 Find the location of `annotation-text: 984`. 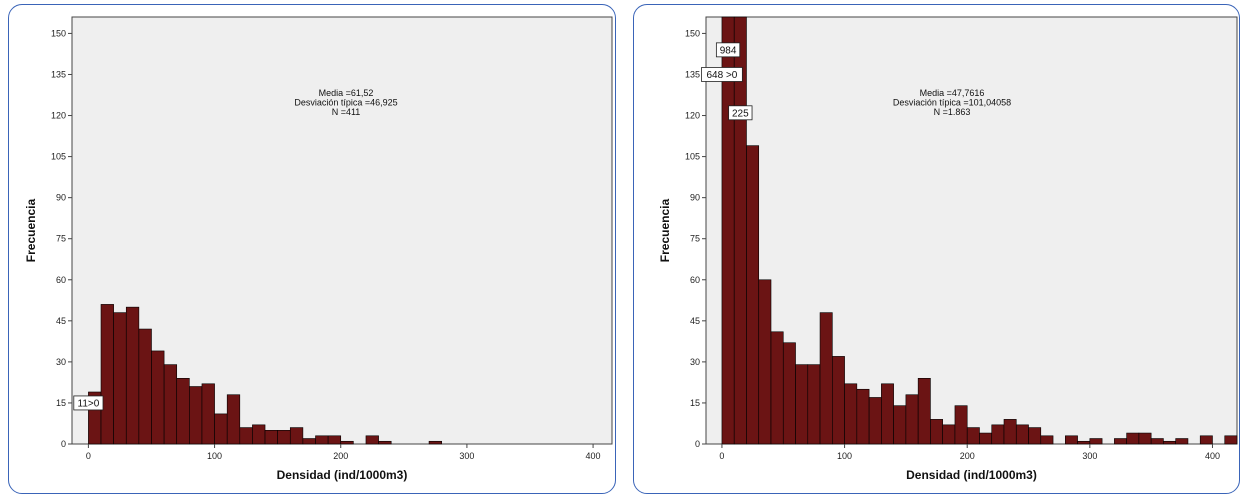

annotation-text: 984 is located at coordinates (728, 50).